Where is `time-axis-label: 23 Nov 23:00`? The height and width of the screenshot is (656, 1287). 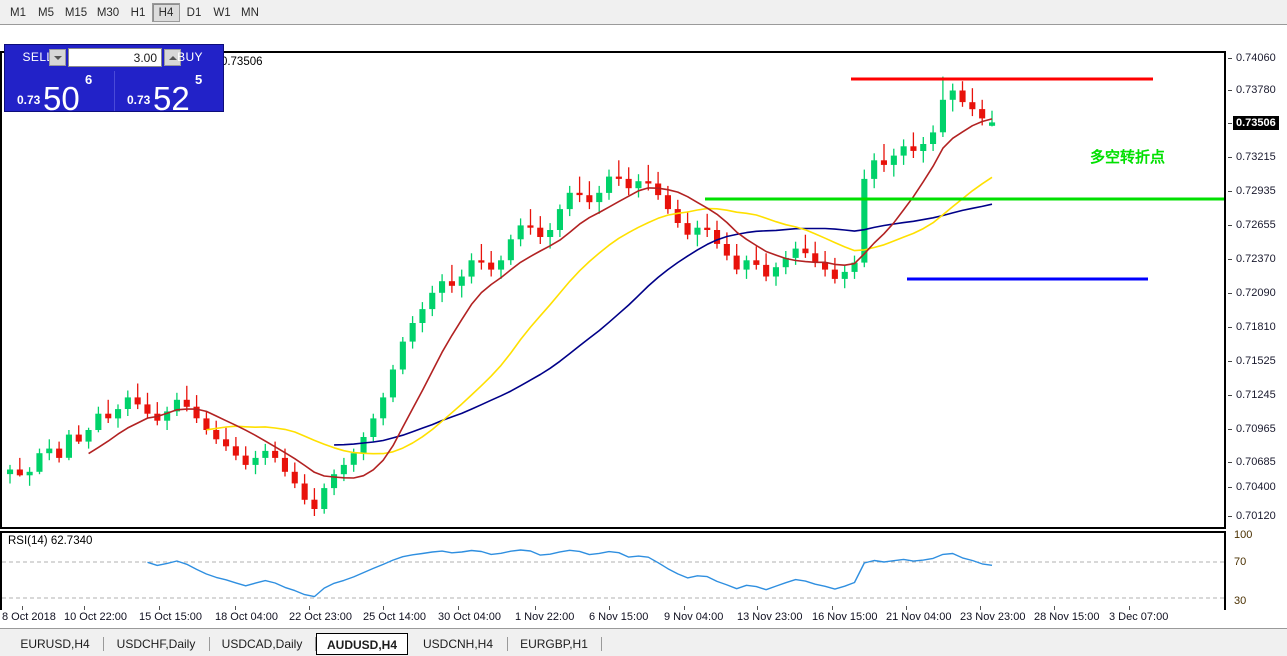 time-axis-label: 23 Nov 23:00 is located at coordinates (993, 617).